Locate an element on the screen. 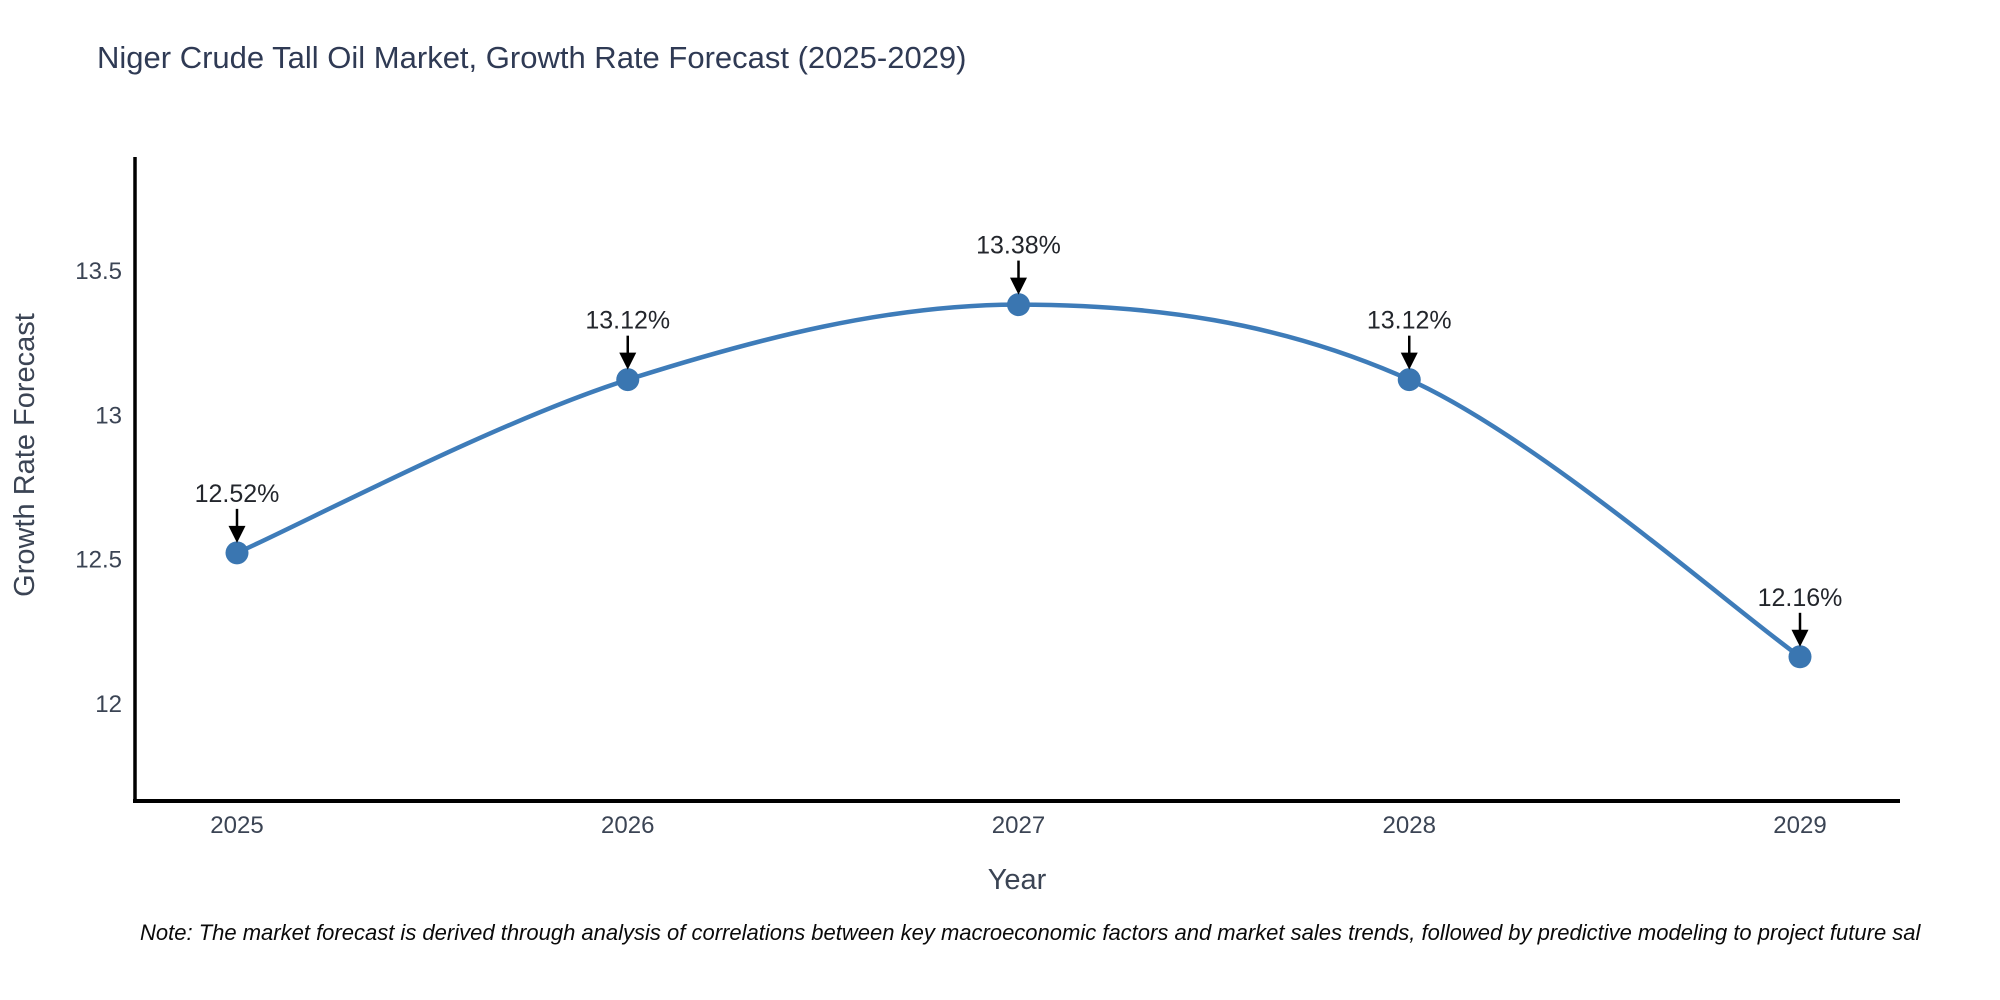 The height and width of the screenshot is (1000, 2000). x-tick-label: 2028 is located at coordinates (1409, 825).